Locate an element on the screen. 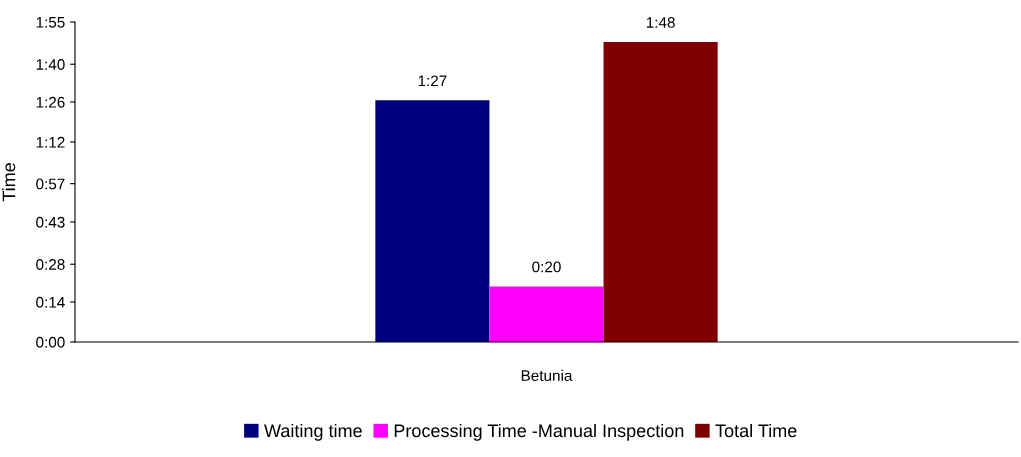 This screenshot has height=457, width=1021. y-tick-label: 1:26 is located at coordinates (50, 102).